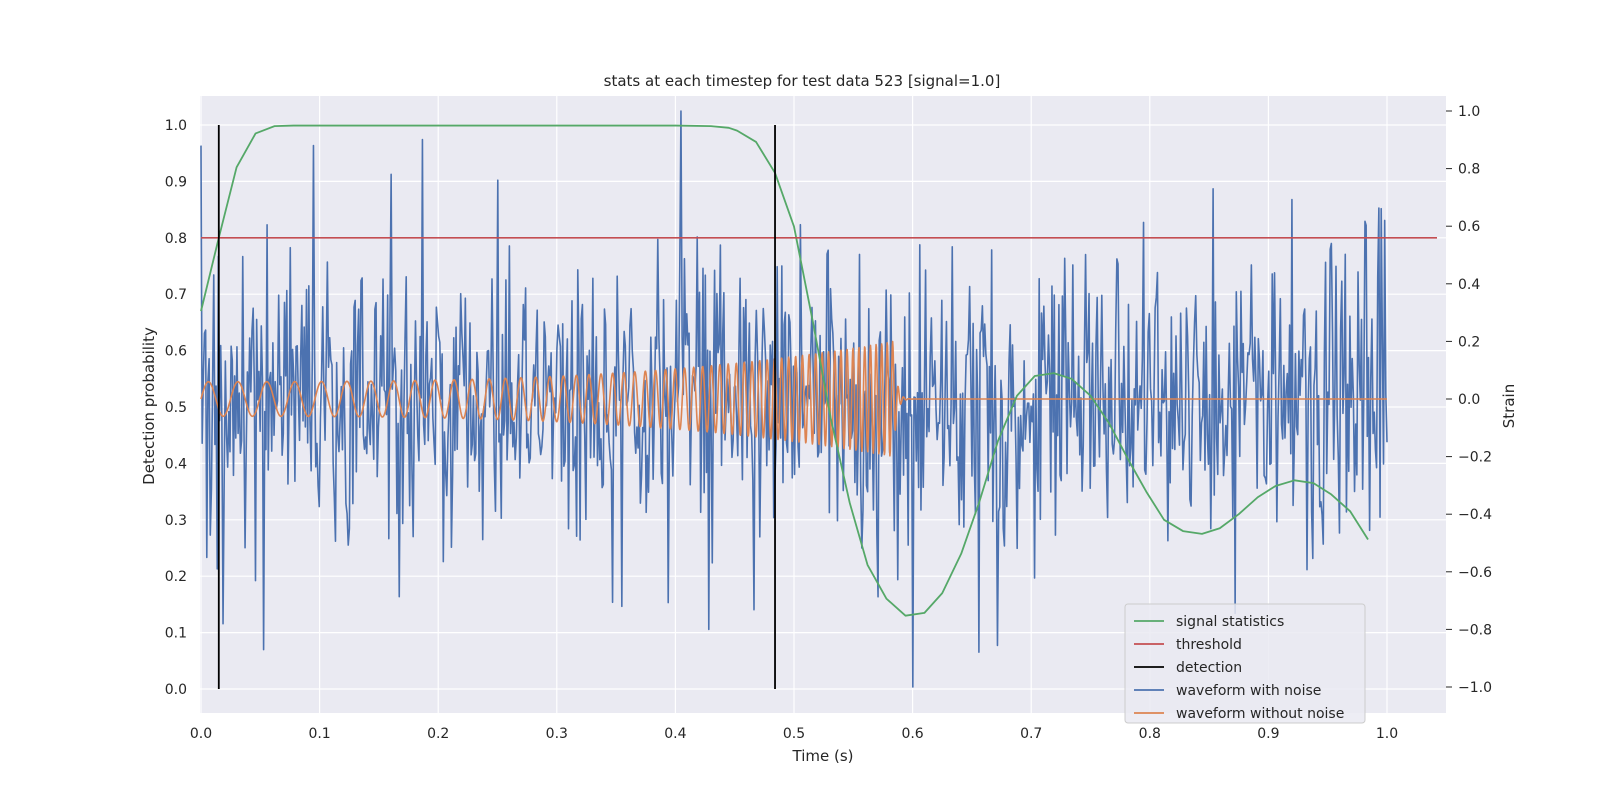 The width and height of the screenshot is (1600, 800). What do you see at coordinates (1209, 645) in the screenshot?
I see `legend-label: threshold` at bounding box center [1209, 645].